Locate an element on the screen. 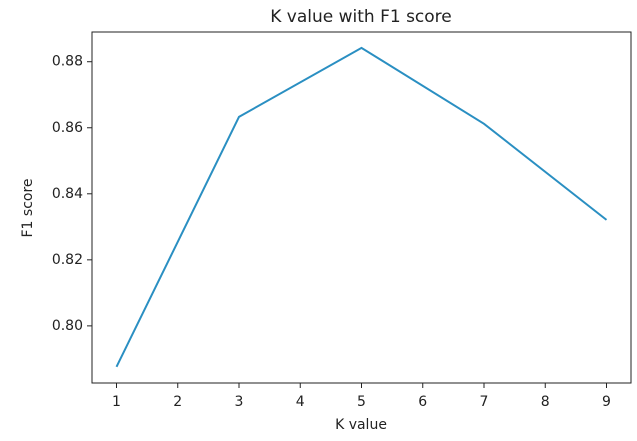 The image size is (637, 441). x-tick-label: 9 is located at coordinates (606, 402).